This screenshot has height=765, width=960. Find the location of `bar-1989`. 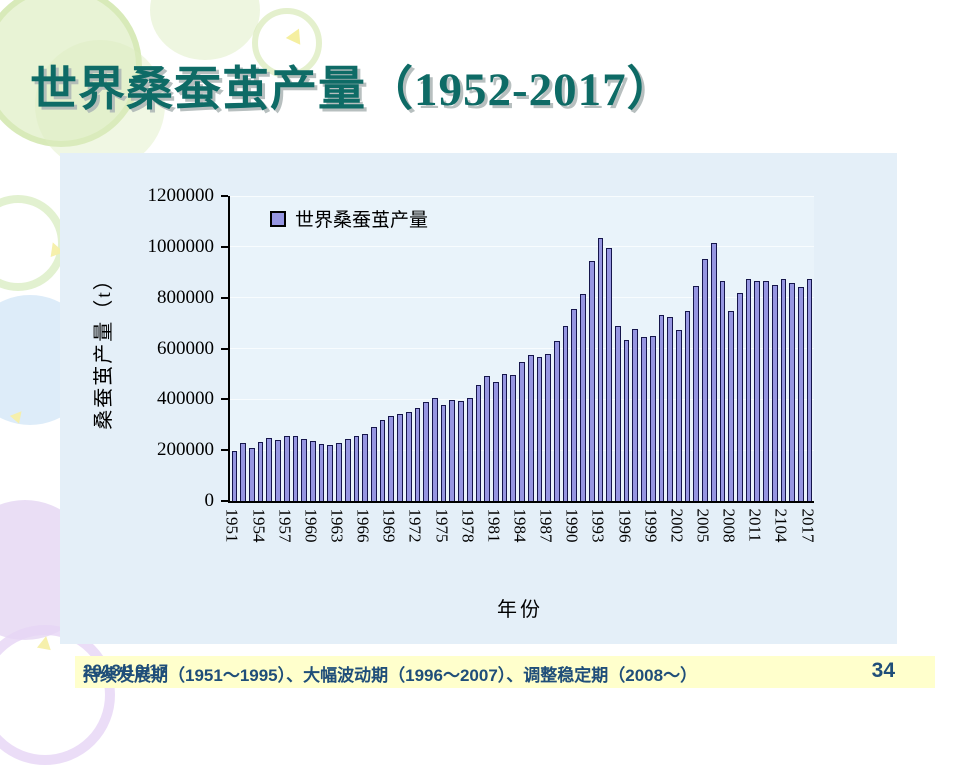

bar-1989 is located at coordinates (565, 413).